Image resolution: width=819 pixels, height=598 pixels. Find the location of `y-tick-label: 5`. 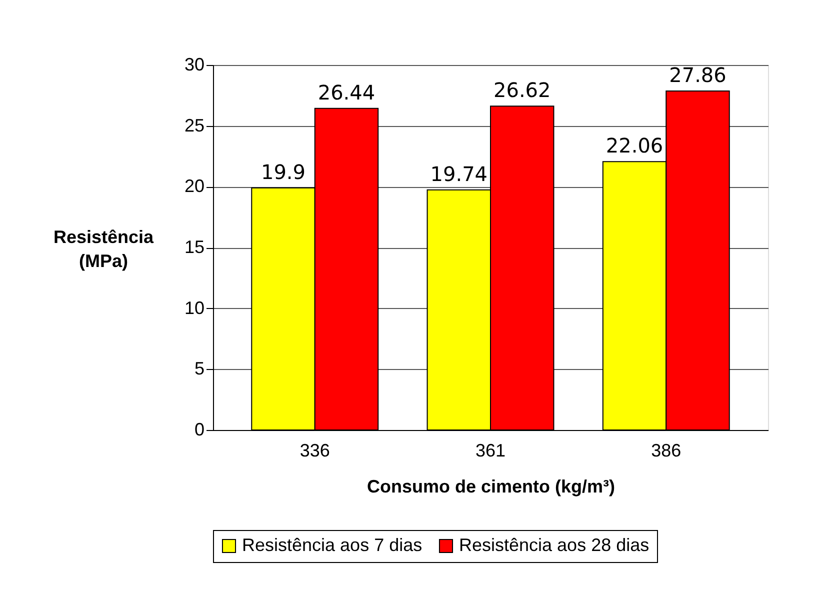

y-tick-label: 5 is located at coordinates (199, 368).